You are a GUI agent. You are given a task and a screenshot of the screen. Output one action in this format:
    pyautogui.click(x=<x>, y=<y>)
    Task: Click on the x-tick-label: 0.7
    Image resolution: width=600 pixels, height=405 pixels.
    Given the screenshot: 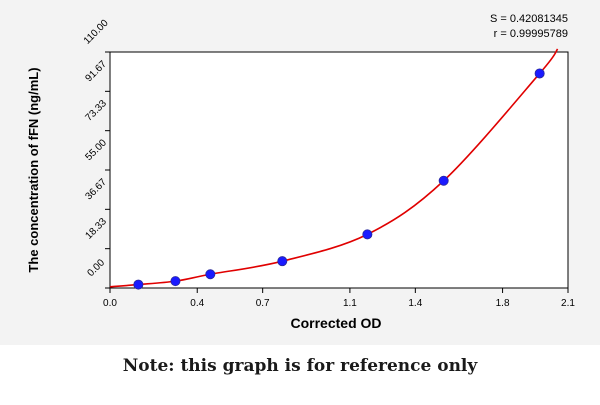 What is the action you would take?
    pyautogui.click(x=263, y=303)
    